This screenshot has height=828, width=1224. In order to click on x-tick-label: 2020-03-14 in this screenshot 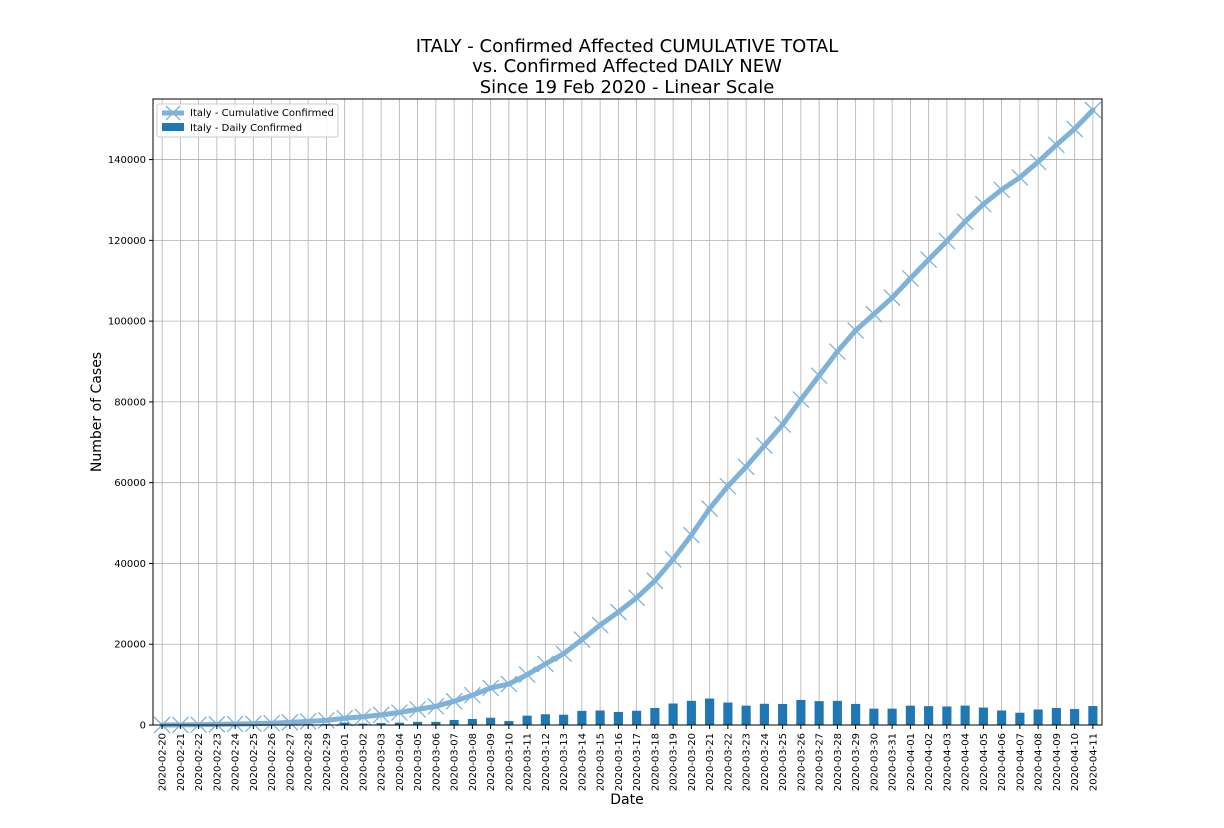, I will do `click(582, 762)`.